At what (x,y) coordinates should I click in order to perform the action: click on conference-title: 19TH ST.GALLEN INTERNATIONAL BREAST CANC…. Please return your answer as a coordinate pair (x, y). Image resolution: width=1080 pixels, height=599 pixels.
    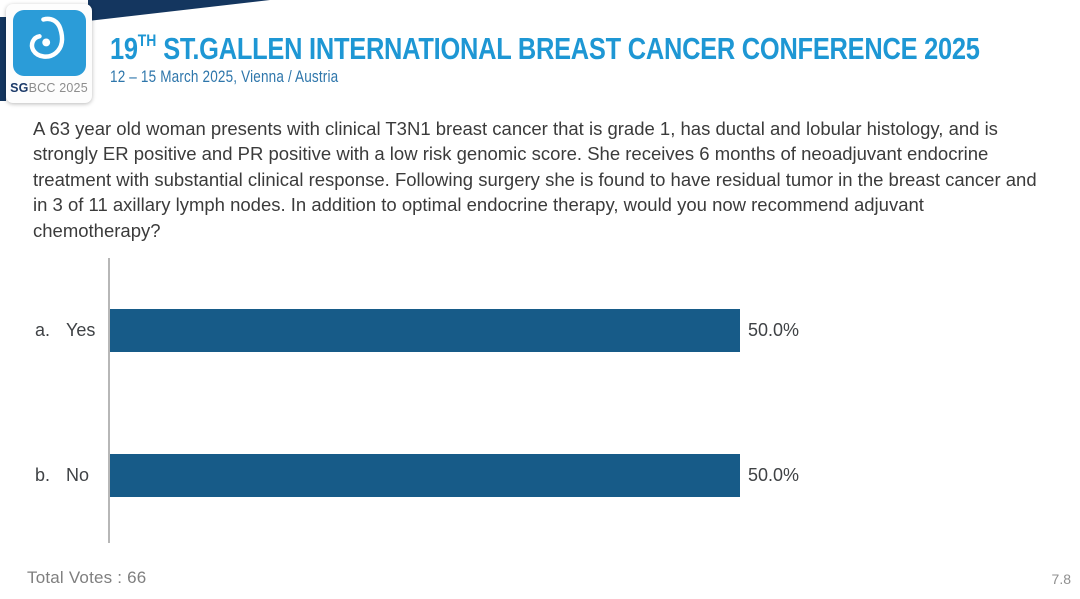
    Looking at the image, I should click on (545, 44).